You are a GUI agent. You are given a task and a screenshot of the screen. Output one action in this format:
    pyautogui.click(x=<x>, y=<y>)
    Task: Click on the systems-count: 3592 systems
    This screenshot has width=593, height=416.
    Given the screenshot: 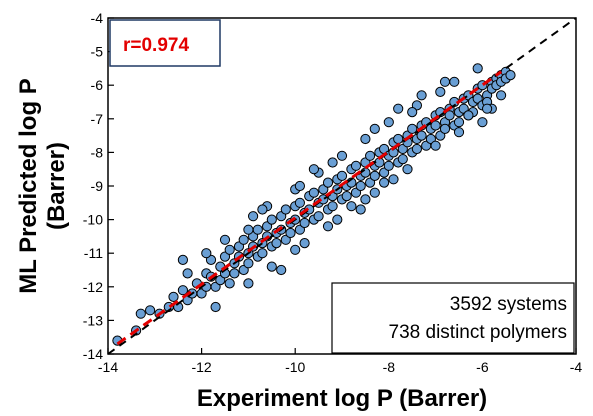 What is the action you would take?
    pyautogui.click(x=508, y=304)
    